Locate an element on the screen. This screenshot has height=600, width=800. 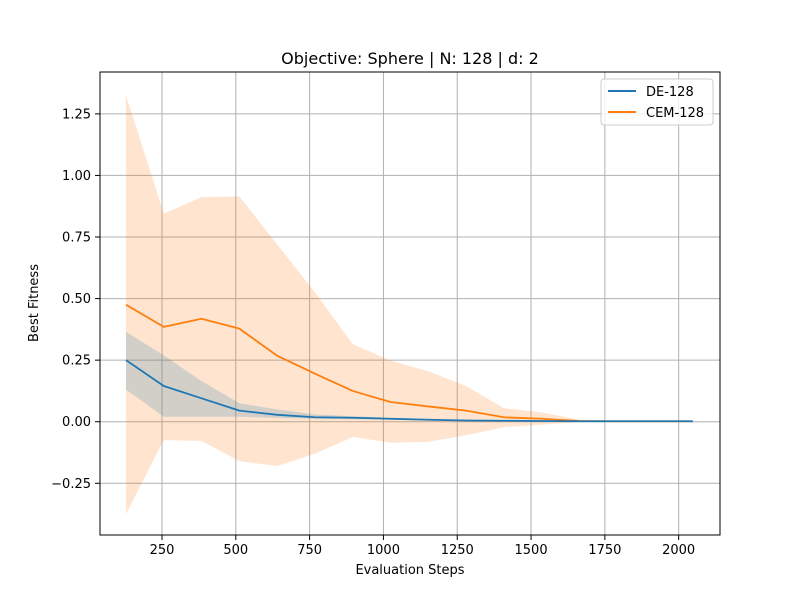
x-tick-label: 250 is located at coordinates (162, 550).